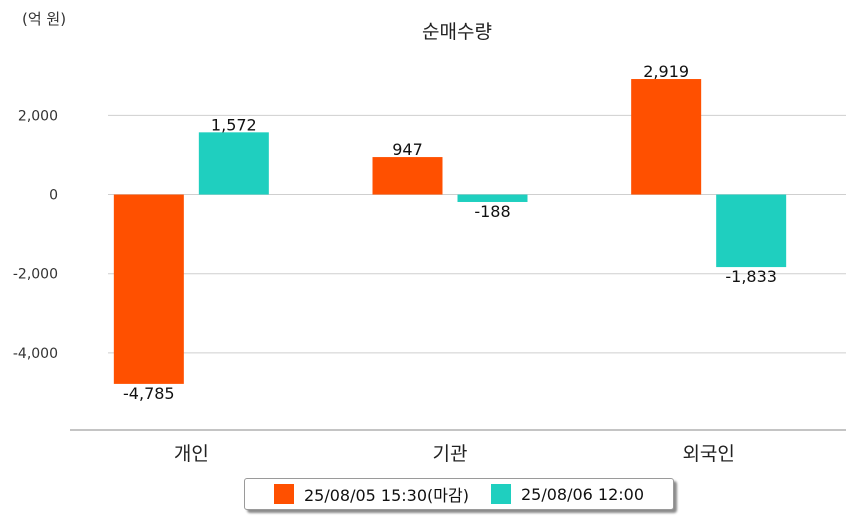  Describe the element at coordinates (234, 124) in the screenshot. I see `data-label: 1,572` at that location.